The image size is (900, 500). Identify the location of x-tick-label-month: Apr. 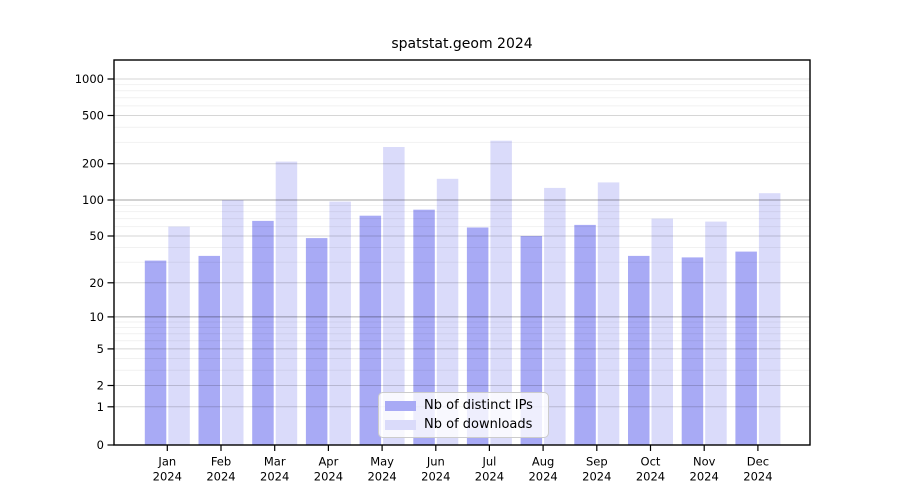
(328, 462).